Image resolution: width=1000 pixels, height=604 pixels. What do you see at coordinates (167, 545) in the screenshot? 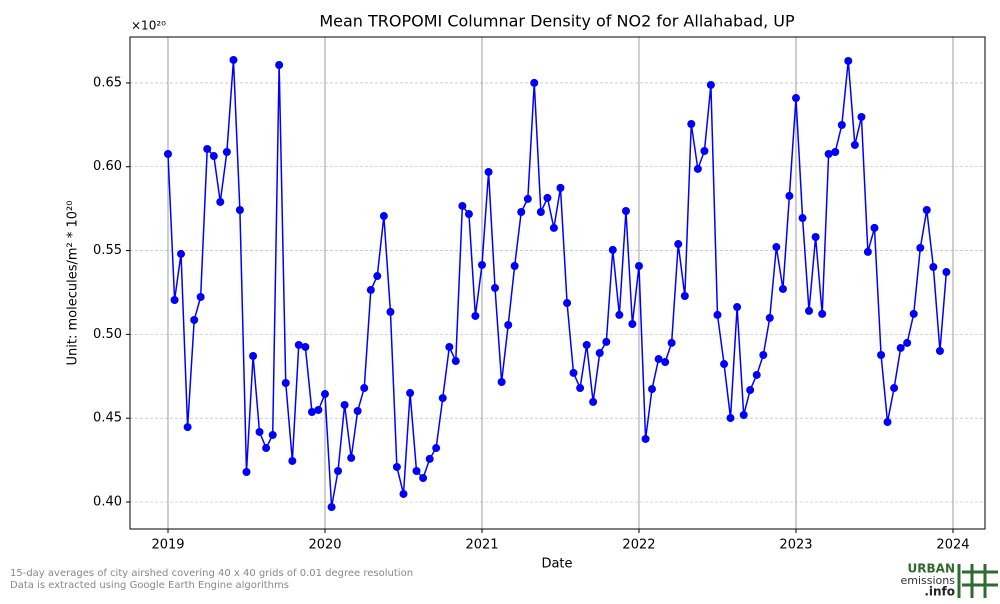
I see `x-tick-label: 2019` at bounding box center [167, 545].